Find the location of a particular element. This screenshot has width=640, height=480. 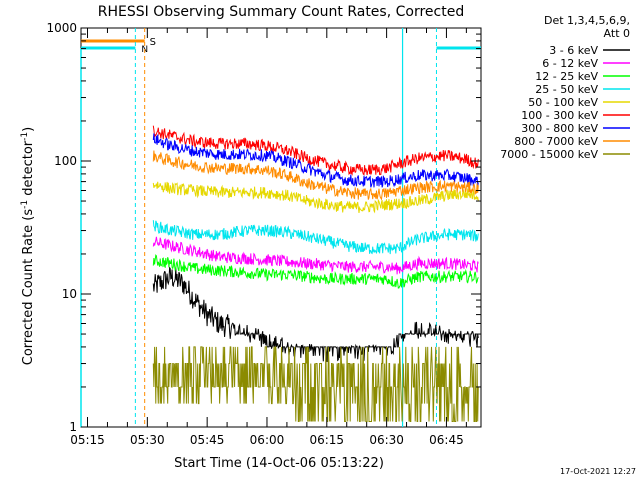

x-tick-label: 06:45 is located at coordinates (446, 440).